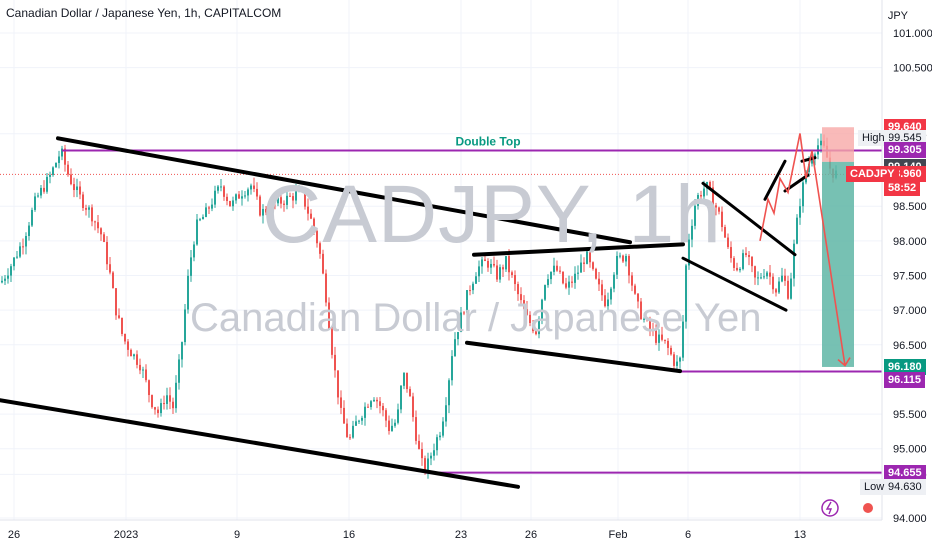  Describe the element at coordinates (910, 242) in the screenshot. I see `price-tick-label: 98.000` at that location.